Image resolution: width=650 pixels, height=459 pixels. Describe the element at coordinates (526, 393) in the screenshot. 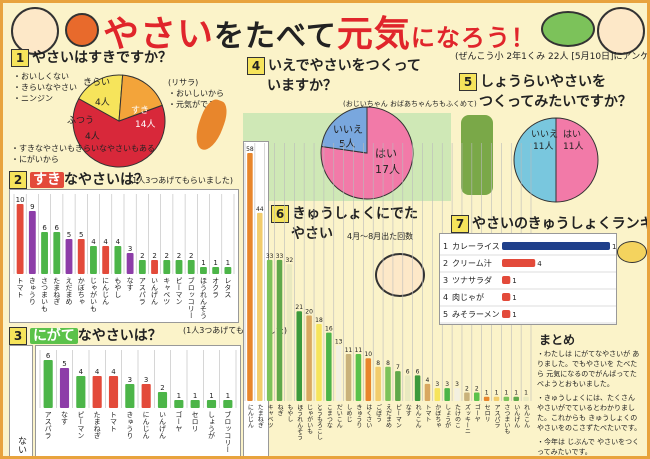

I see `q6-value-28: 1` at that location.